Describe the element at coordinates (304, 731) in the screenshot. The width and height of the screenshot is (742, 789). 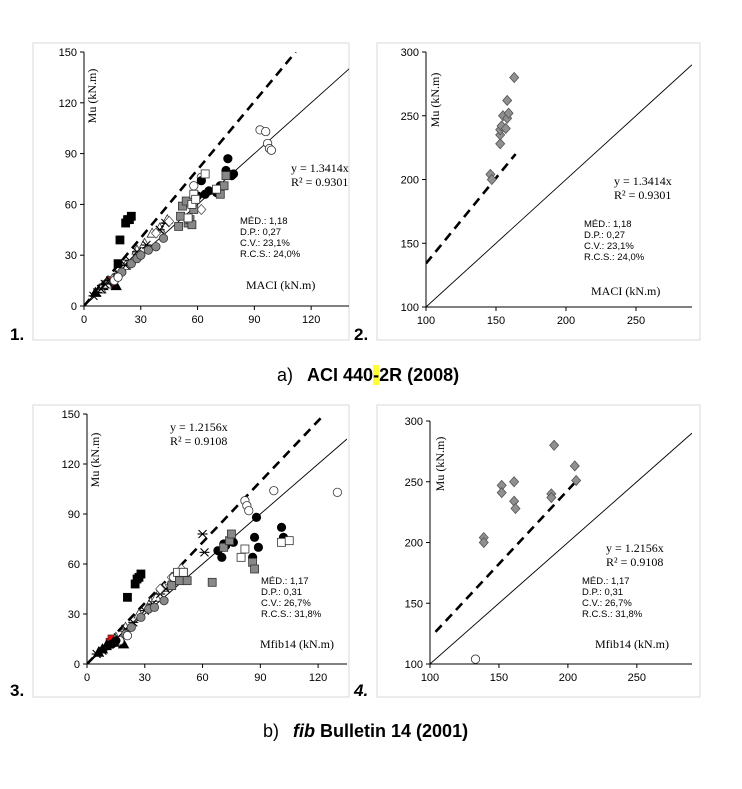
I see `caption-b-italic: fib` at that location.